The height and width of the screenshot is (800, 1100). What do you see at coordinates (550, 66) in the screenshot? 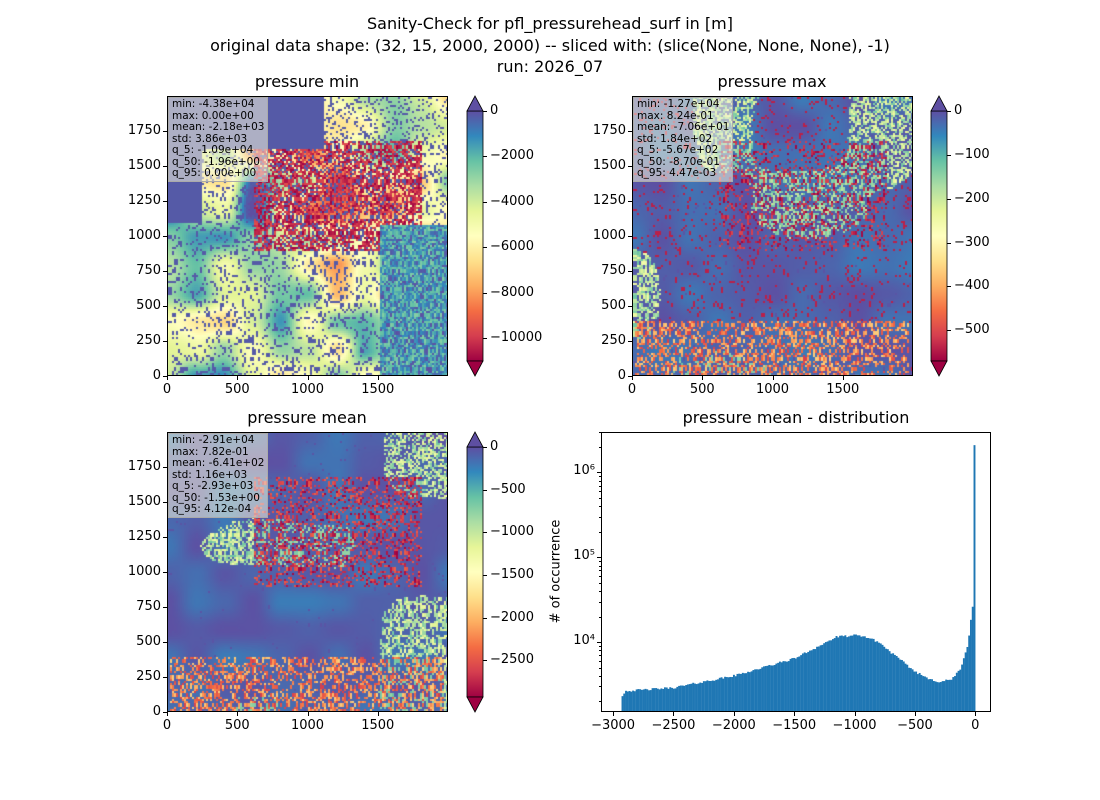
I see `figure-title-line3: run: 2026_07` at bounding box center [550, 66].